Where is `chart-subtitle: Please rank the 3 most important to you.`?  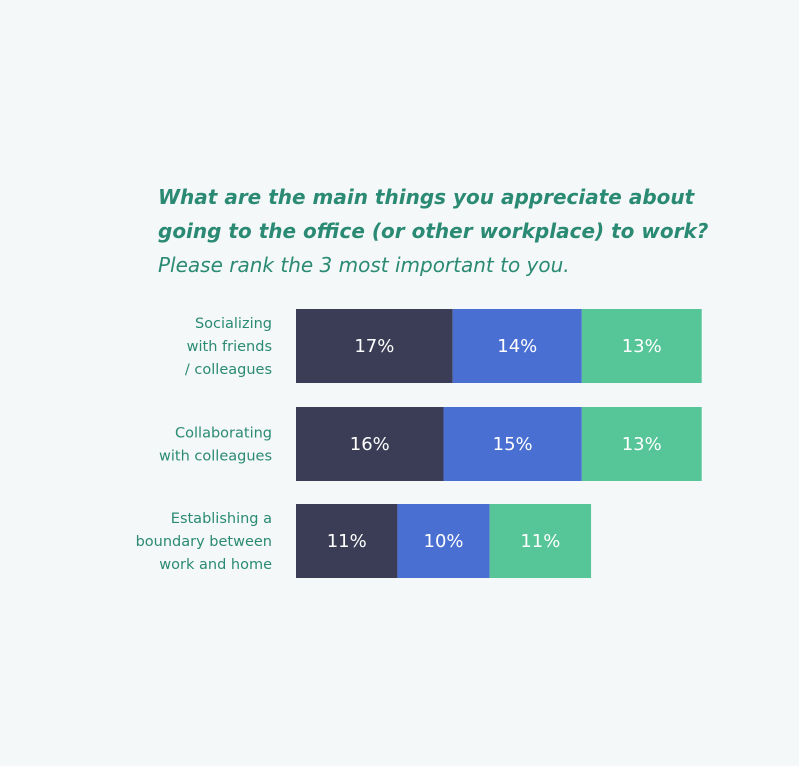 chart-subtitle: Please rank the 3 most important to you. is located at coordinates (364, 265).